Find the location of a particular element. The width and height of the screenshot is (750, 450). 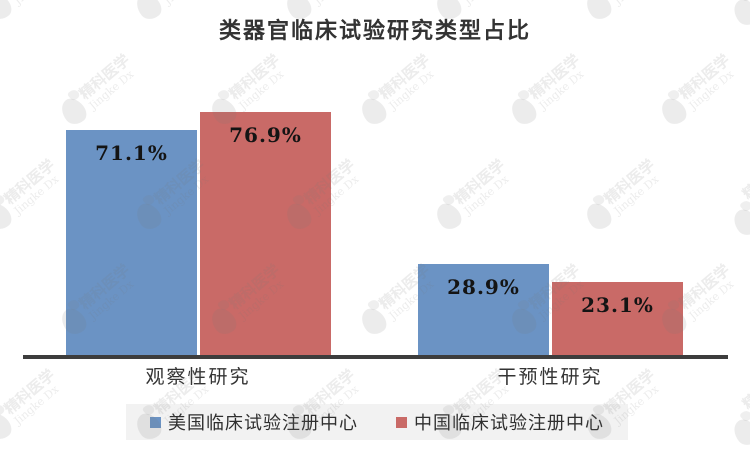

legend-item-cn-registry: 中国临床试验注册中心 is located at coordinates (500, 422).